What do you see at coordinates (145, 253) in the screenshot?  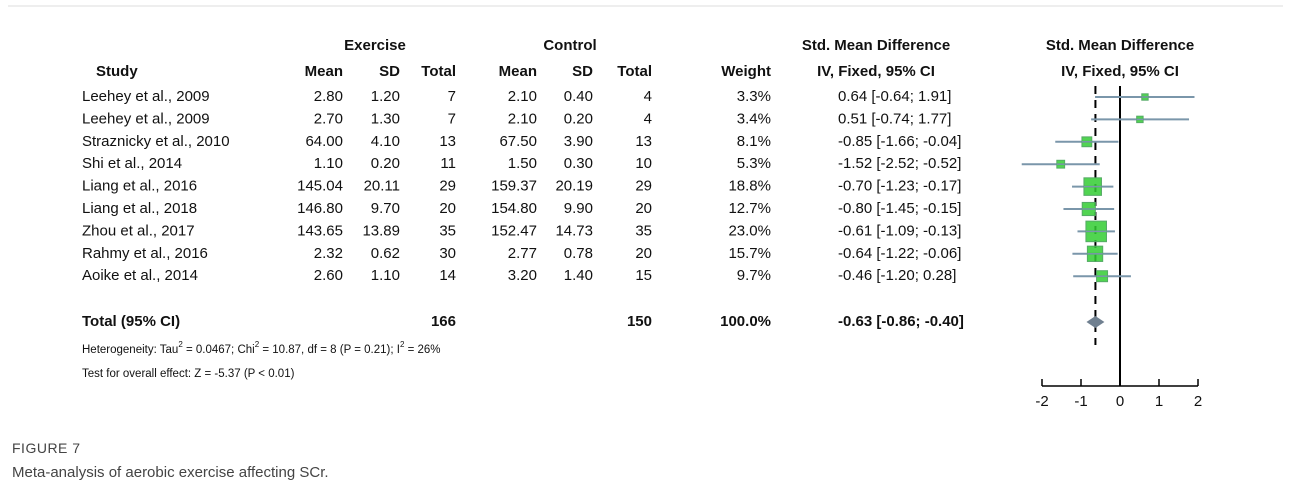 I see `study-name: Rahmy et al., 2016` at bounding box center [145, 253].